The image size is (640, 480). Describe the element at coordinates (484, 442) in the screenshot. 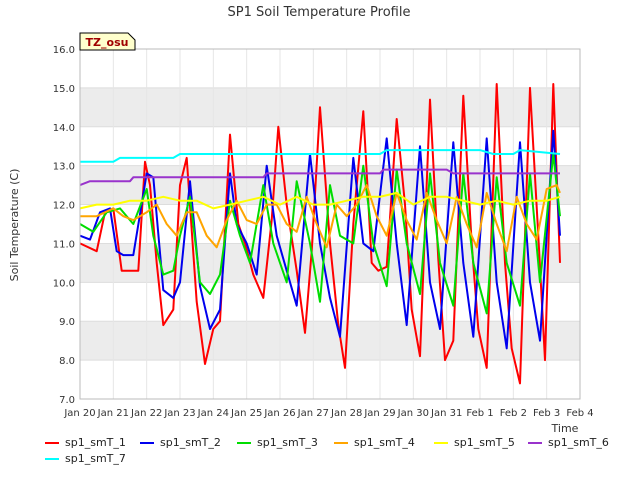

I see `legend-label: sp1_smT_5` at that location.